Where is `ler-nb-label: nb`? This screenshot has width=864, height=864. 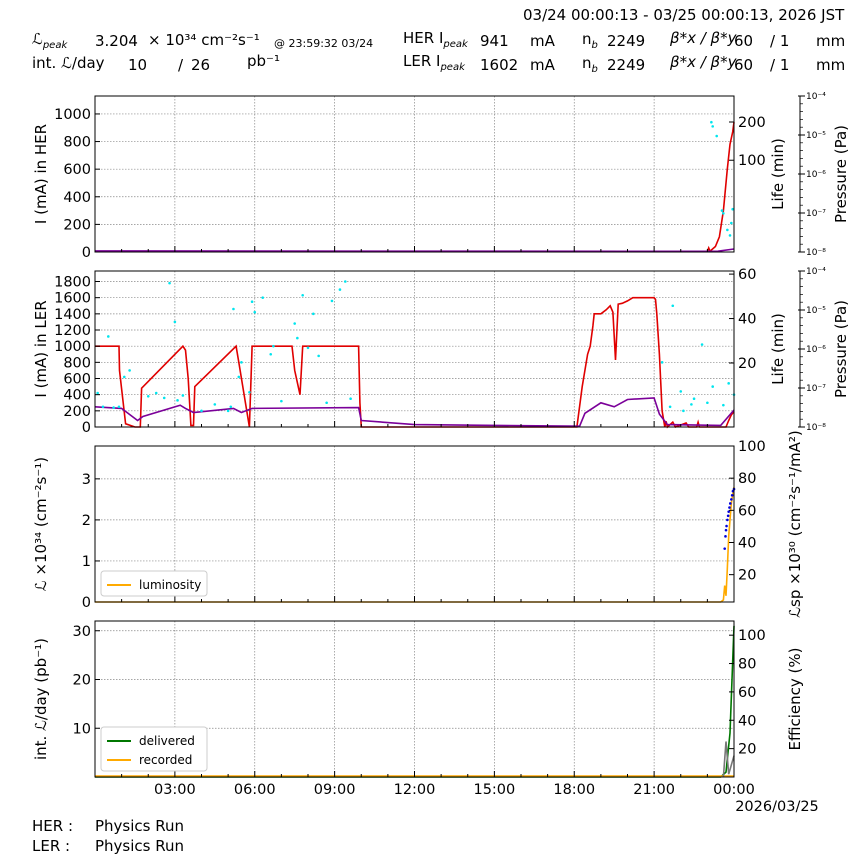 ler-nb-label: nb is located at coordinates (590, 64).